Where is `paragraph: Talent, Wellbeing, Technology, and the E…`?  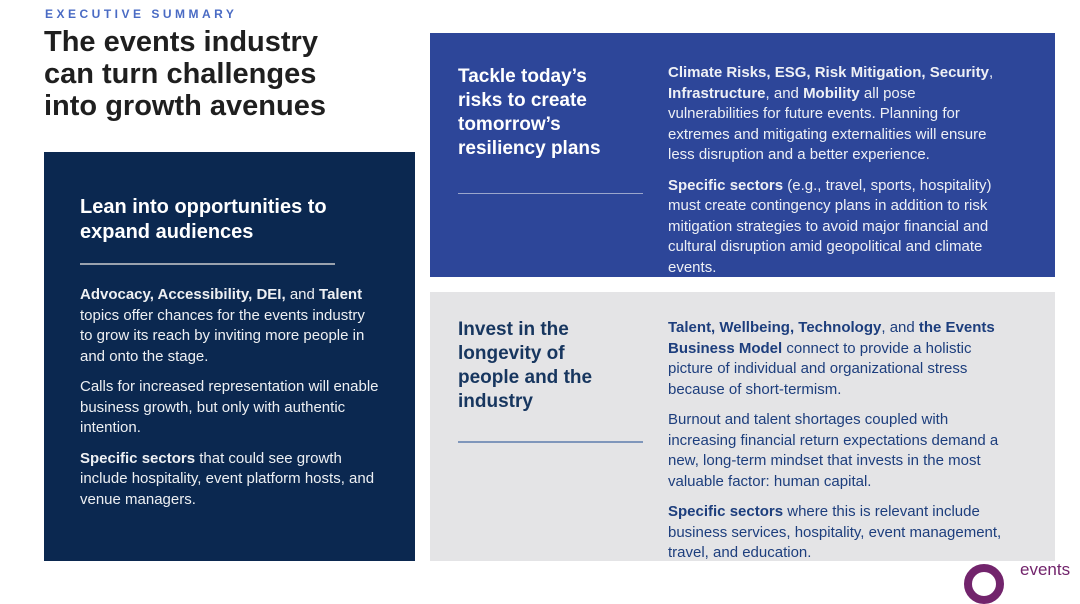 paragraph: Talent, Wellbeing, Technology, and the E… is located at coordinates (831, 358).